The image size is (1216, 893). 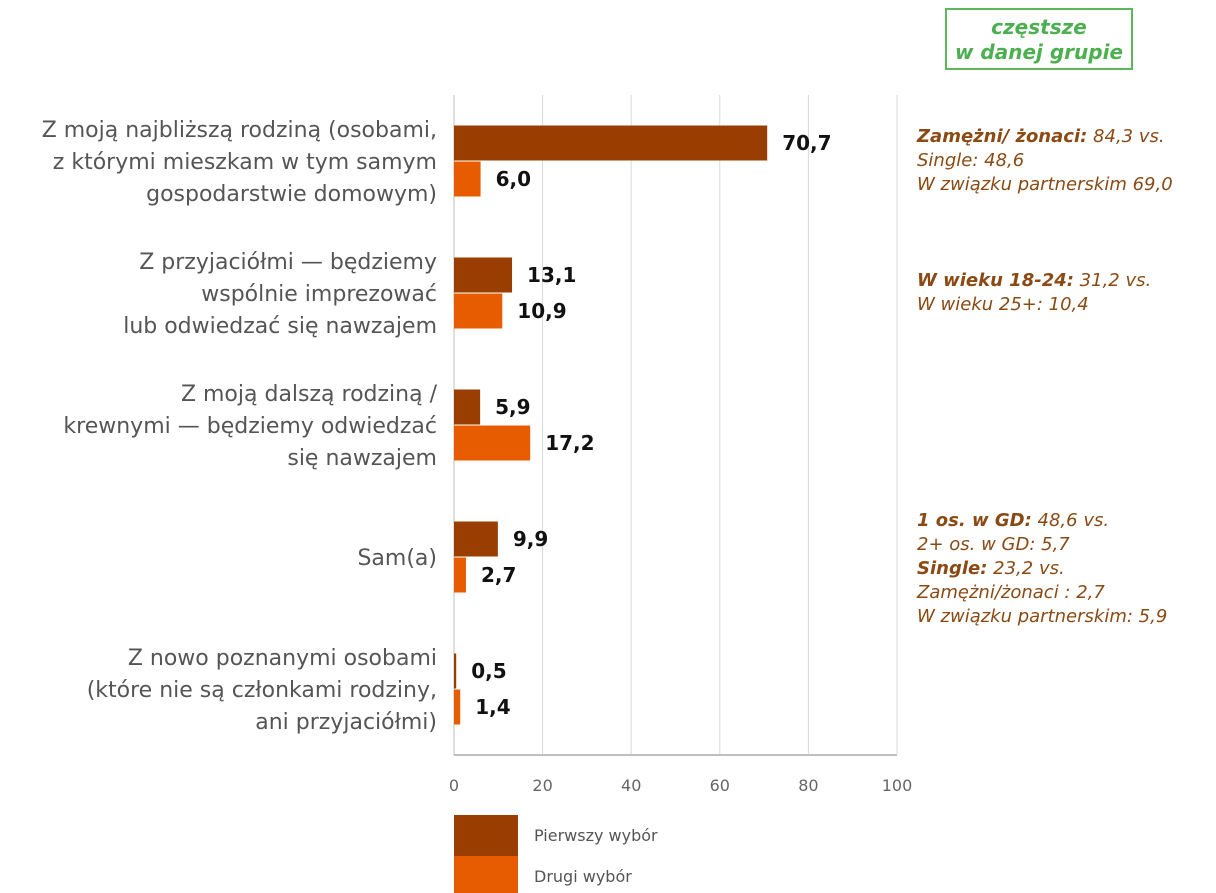 I want to click on category-label: z którymi mieszkam w tym samym, so click(x=245, y=162).